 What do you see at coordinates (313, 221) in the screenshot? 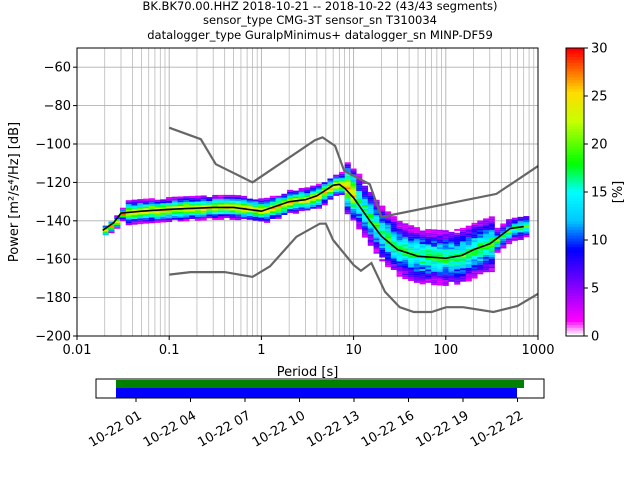
I see `mean-curve` at bounding box center [313, 221].